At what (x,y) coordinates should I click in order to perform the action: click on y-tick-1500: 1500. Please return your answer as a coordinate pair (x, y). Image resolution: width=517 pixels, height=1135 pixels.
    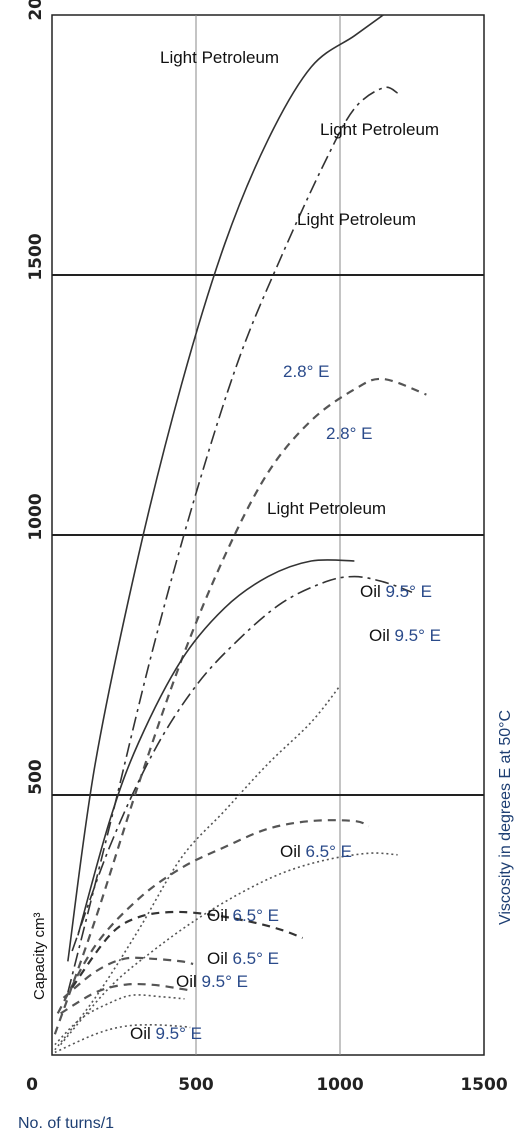
    Looking at the image, I should click on (36, 256).